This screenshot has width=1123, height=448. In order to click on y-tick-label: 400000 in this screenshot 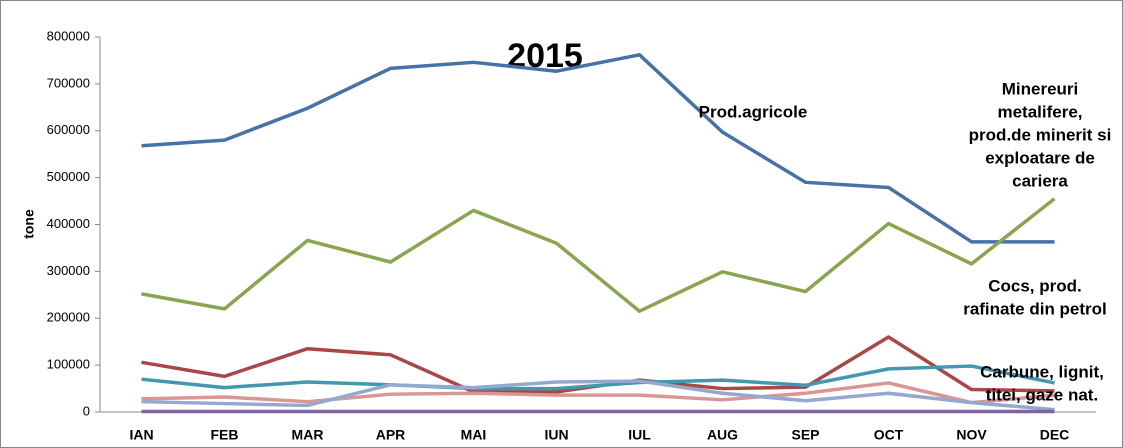, I will do `click(68, 223)`.